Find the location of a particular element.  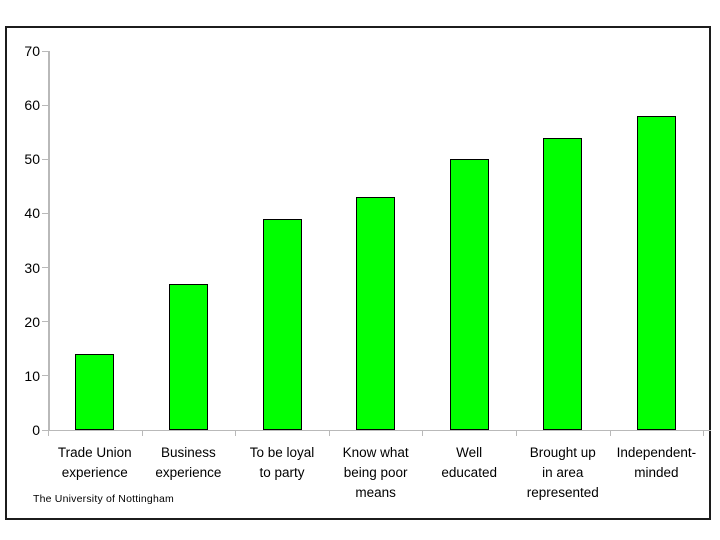

x-category-label: Trade Union experience is located at coordinates (94, 462).